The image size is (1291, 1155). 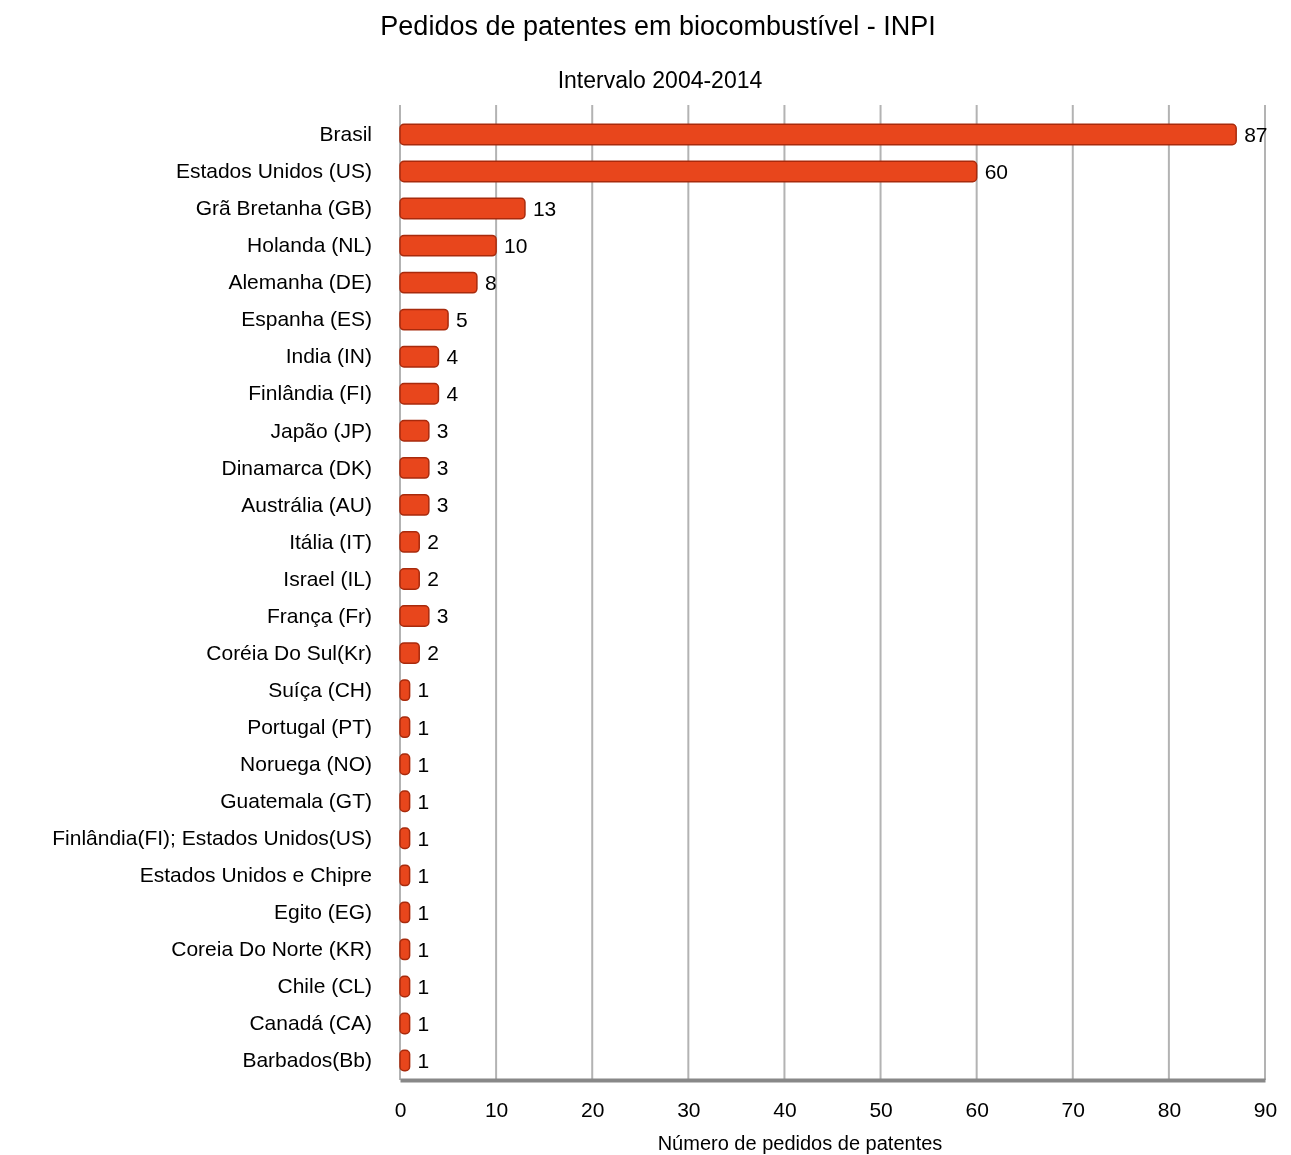 I want to click on y-tick-label: Finlândia(FI); Estados Unidos(US), so click(x=212, y=838).